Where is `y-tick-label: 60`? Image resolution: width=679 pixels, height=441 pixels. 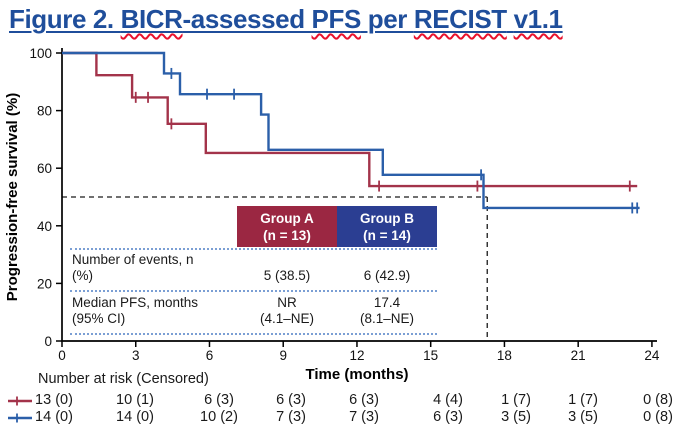
y-tick-label: 60 is located at coordinates (44, 168).